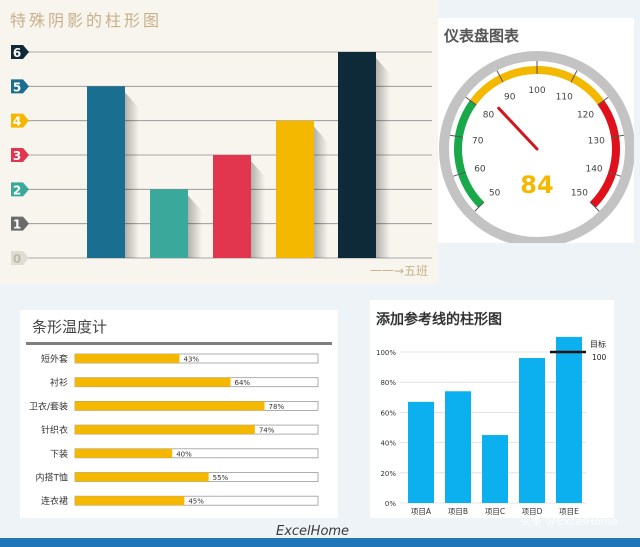 This screenshot has height=547, width=640. What do you see at coordinates (69, 327) in the screenshot?
I see `chart-title: 条形温度计` at bounding box center [69, 327].